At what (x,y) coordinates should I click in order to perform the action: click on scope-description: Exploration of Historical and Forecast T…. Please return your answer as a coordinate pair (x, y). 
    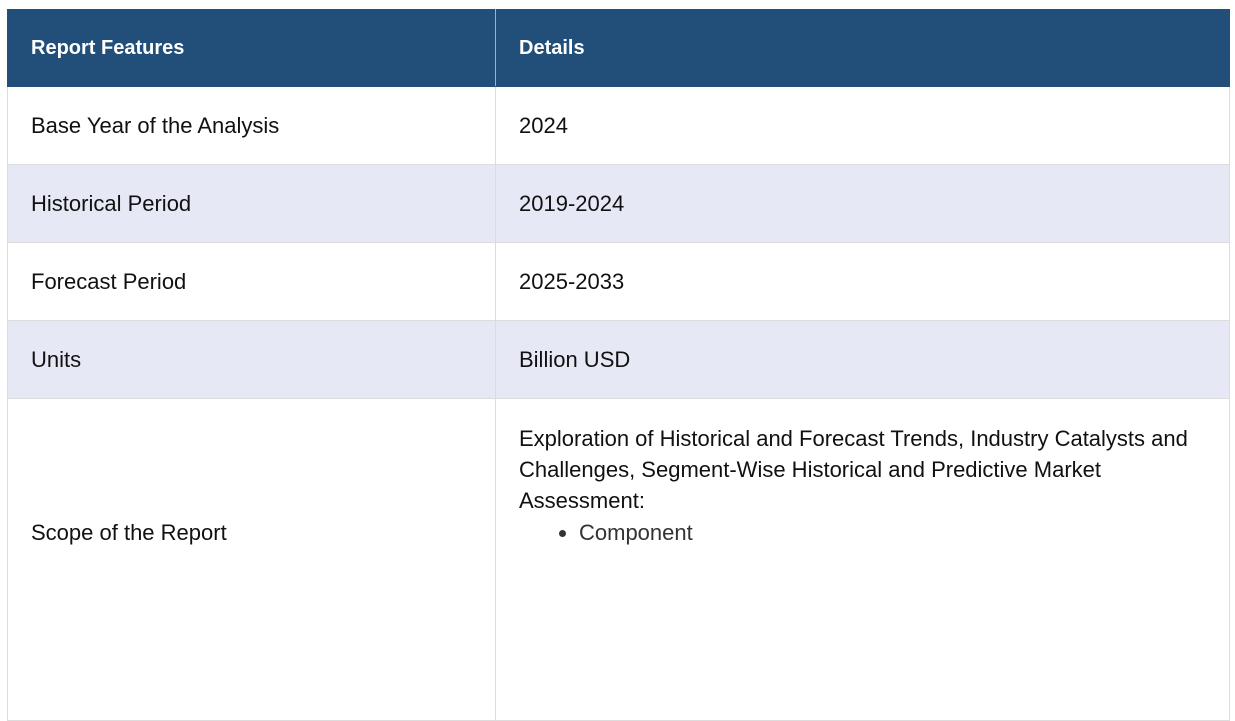
    Looking at the image, I should click on (853, 469).